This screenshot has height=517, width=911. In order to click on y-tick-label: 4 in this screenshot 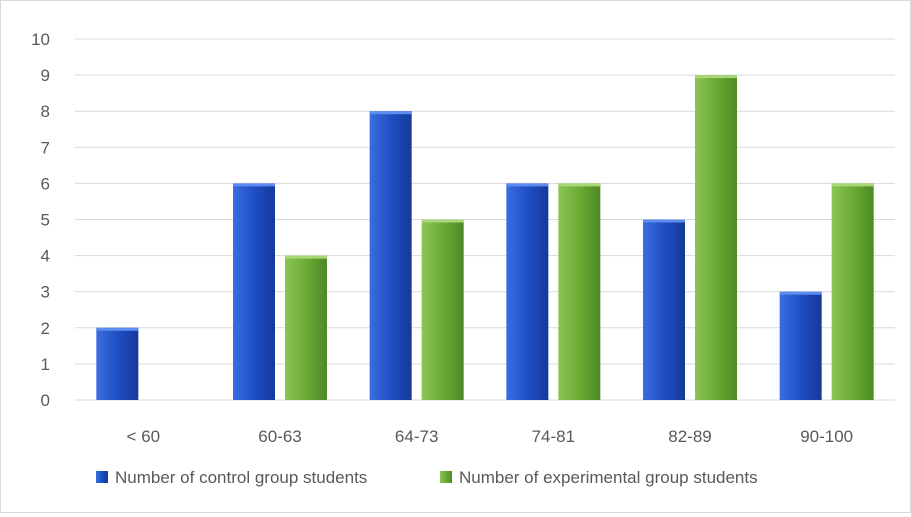, I will do `click(45, 256)`.